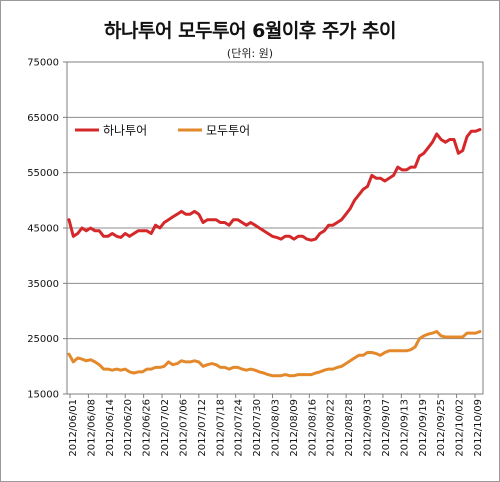 Image resolution: width=500 pixels, height=482 pixels. Describe the element at coordinates (441, 428) in the screenshot. I see `x-tick-label: 2012/09/25` at that location.